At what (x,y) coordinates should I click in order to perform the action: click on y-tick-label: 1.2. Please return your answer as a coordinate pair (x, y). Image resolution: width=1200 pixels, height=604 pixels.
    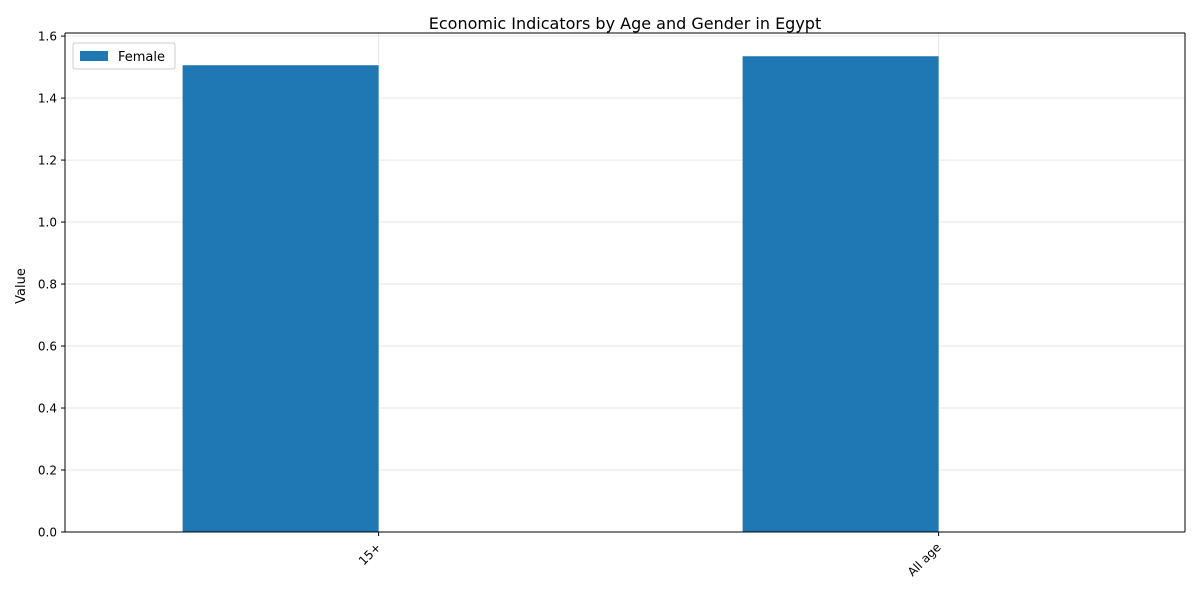
    Looking at the image, I should click on (47, 161).